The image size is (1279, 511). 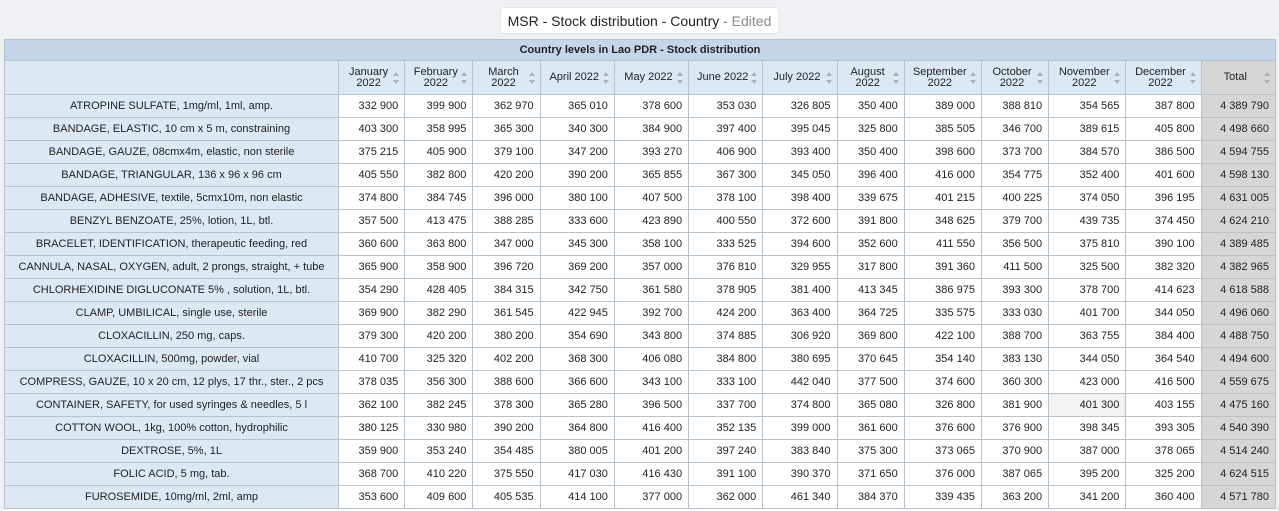 I want to click on table-cell: 370 900, so click(x=1015, y=451).